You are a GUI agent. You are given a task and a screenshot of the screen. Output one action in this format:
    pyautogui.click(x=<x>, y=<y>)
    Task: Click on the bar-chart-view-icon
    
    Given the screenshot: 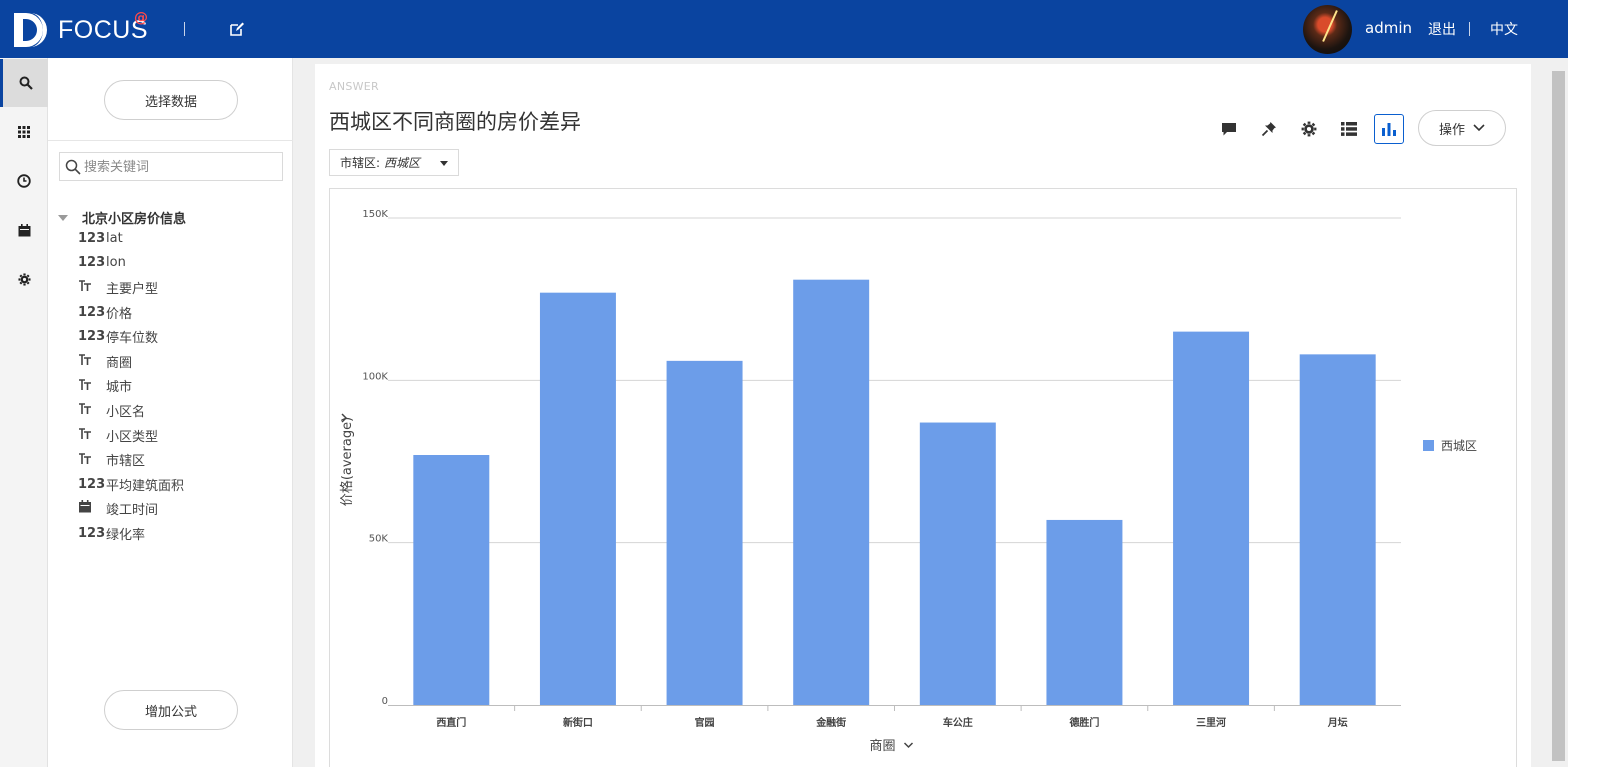 What is the action you would take?
    pyautogui.click(x=1389, y=129)
    